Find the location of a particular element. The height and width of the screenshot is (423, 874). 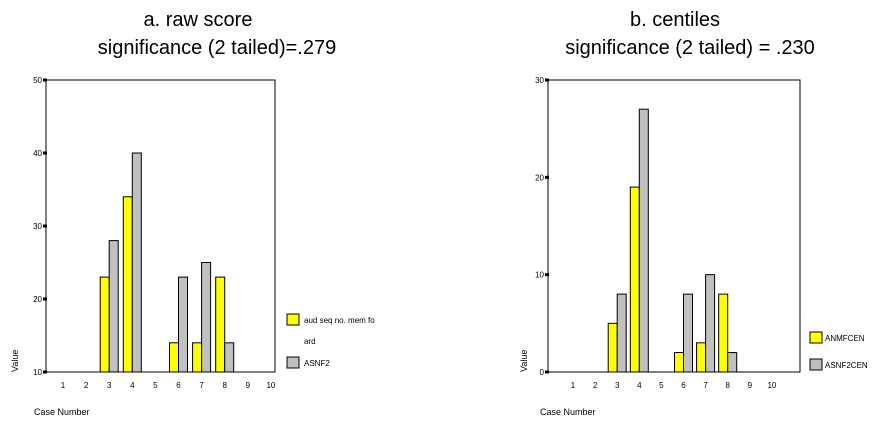

chart-b-subtitle: significance (2 tailed) = .230 is located at coordinates (690, 48).